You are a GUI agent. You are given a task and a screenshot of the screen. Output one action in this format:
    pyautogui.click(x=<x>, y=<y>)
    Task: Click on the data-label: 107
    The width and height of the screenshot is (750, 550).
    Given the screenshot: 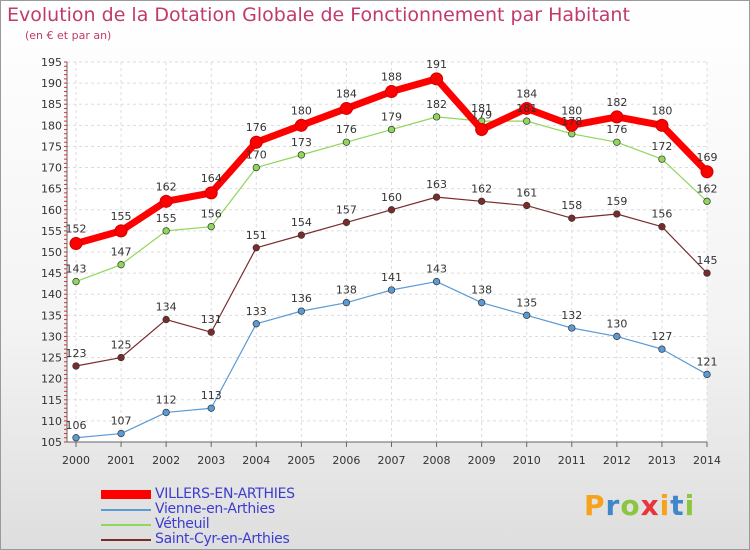 What is the action you would take?
    pyautogui.click(x=121, y=421)
    